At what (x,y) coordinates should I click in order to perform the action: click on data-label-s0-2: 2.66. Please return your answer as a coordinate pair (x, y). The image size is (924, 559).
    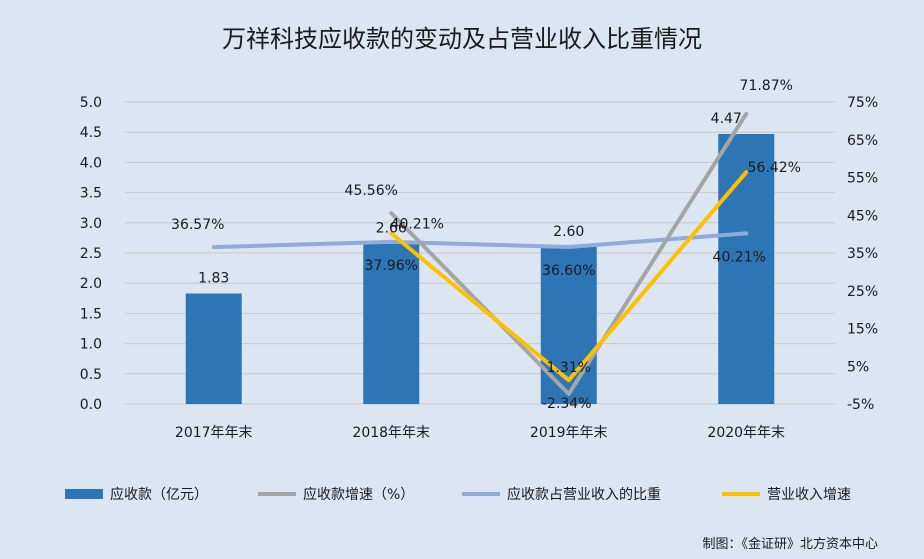
    Looking at the image, I should click on (391, 228).